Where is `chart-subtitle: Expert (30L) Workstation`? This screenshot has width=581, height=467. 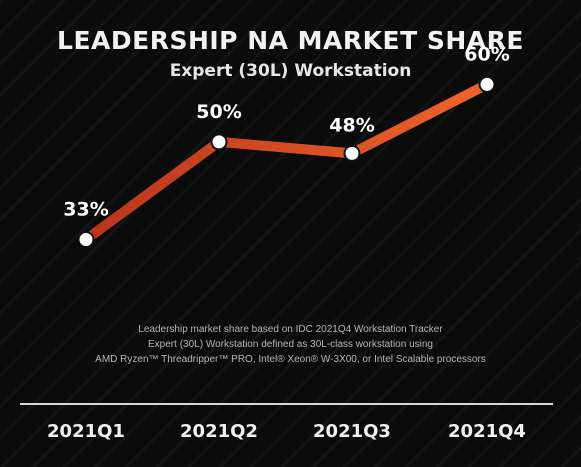 chart-subtitle: Expert (30L) Workstation is located at coordinates (290, 71).